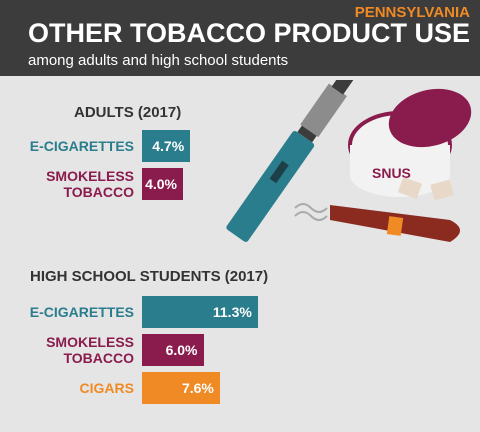 Image resolution: width=480 pixels, height=432 pixels. I want to click on value-label: 7.6%, so click(197, 388).